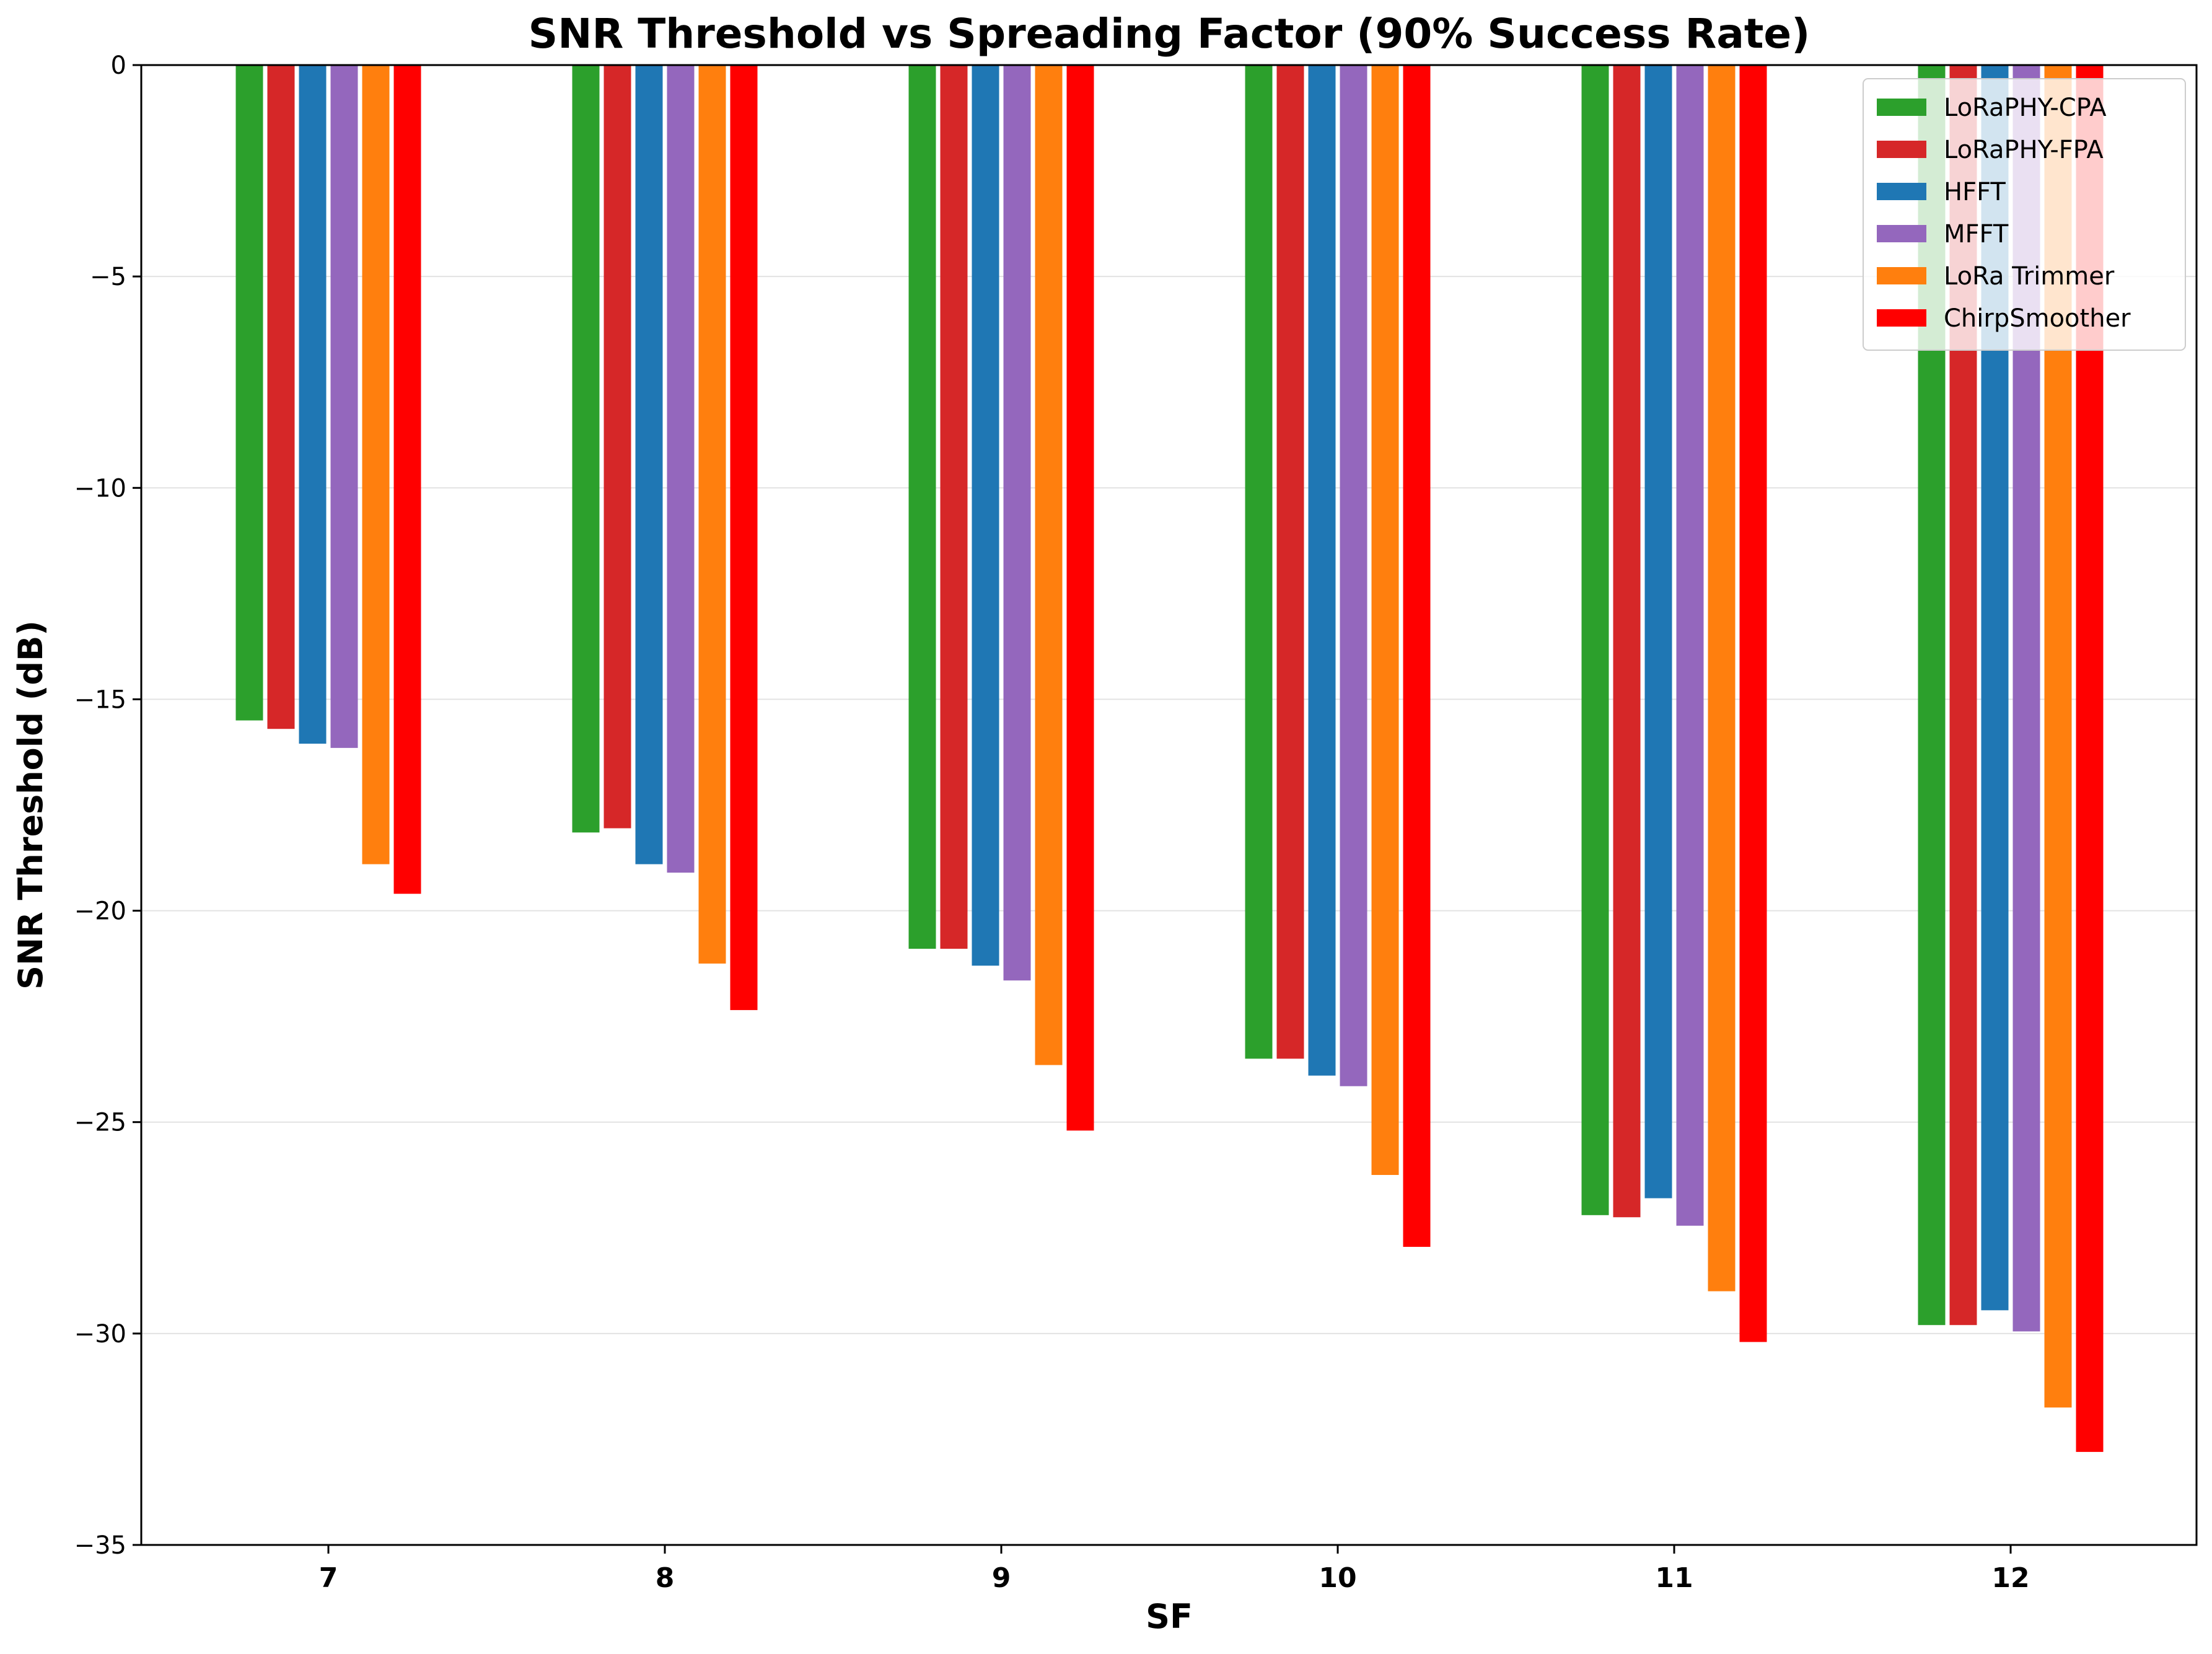 Image resolution: width=2212 pixels, height=1654 pixels. Describe the element at coordinates (1017, 523) in the screenshot. I see `bar-mfft-sf9` at that location.